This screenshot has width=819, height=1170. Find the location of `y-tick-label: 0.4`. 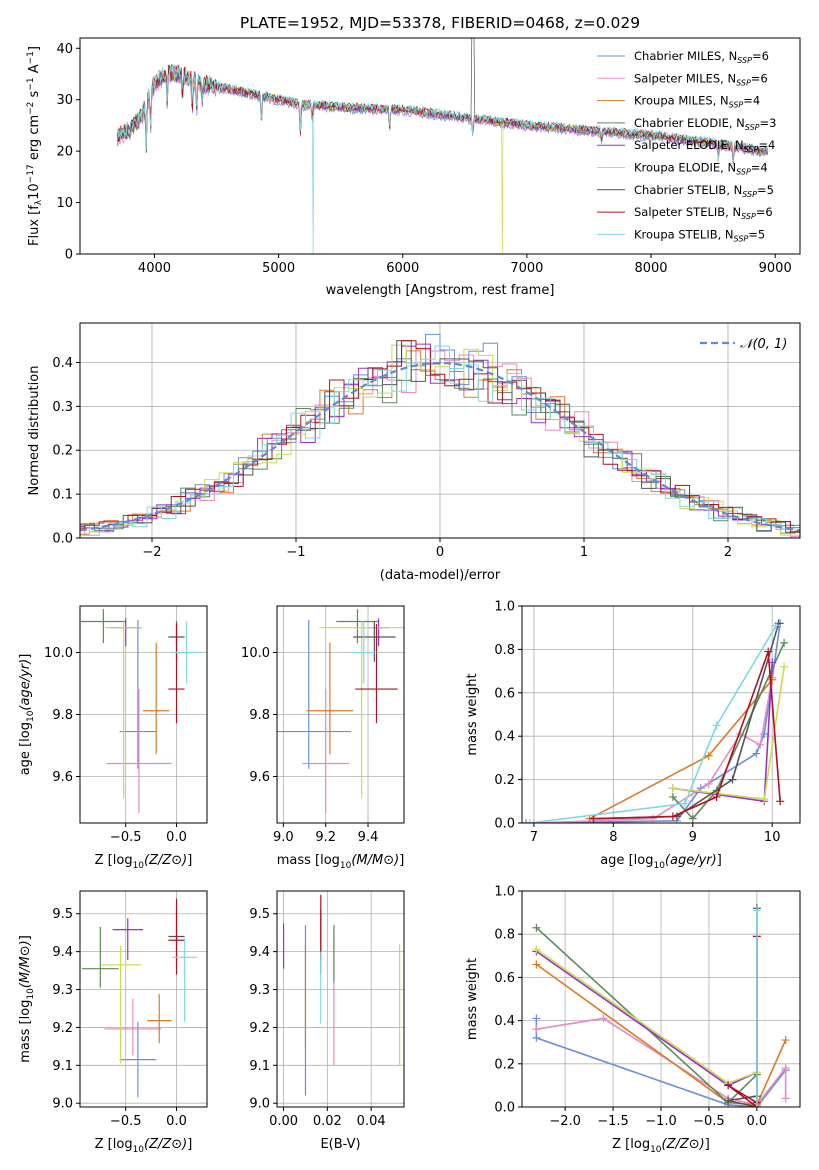

y-tick-label: 0.4 is located at coordinates (504, 1021).